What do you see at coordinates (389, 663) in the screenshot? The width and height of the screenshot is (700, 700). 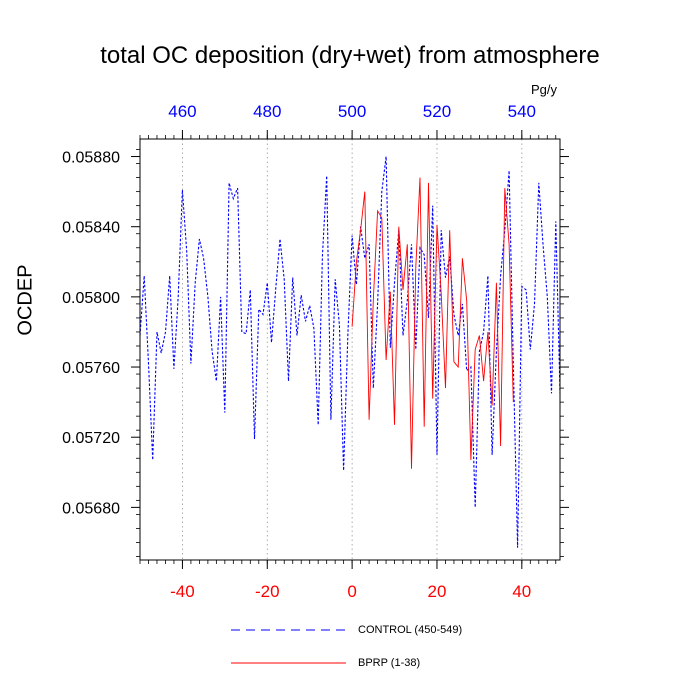 I see `legend-label-bprp: BPRP (1-38)` at bounding box center [389, 663].